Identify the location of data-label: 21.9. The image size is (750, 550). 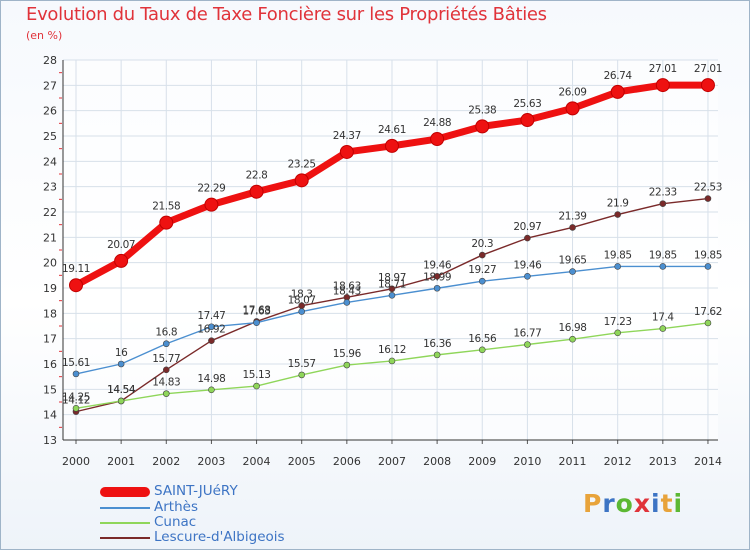
(618, 204).